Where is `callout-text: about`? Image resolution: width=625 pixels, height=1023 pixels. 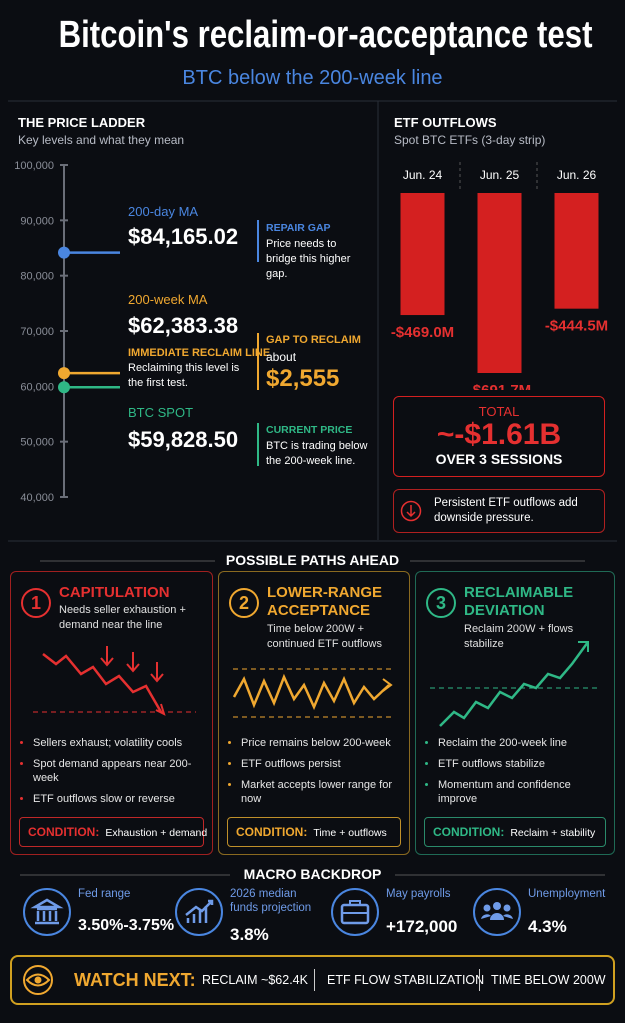
callout-text: about is located at coordinates (281, 357).